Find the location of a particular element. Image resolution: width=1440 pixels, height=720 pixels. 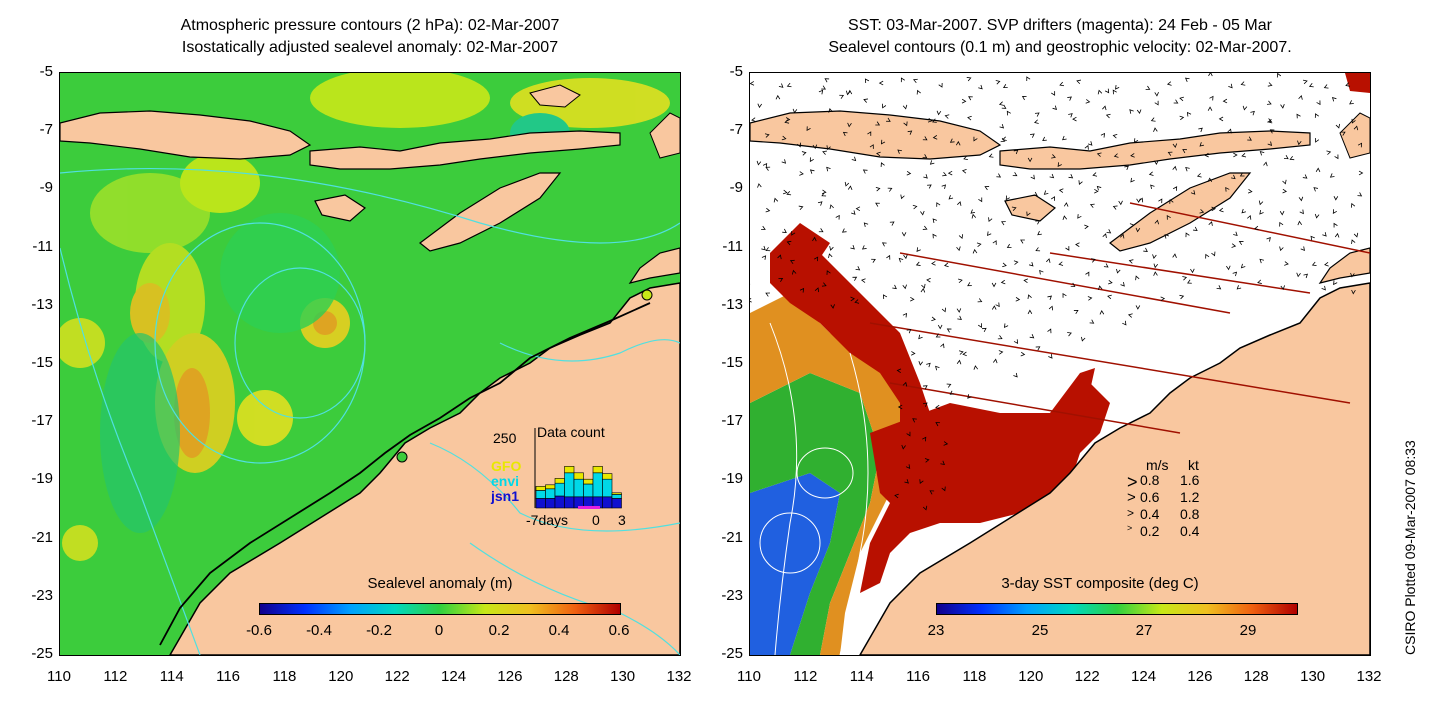

right-colorbar-label: 3-day SST composite (deg C) is located at coordinates (1100, 583).